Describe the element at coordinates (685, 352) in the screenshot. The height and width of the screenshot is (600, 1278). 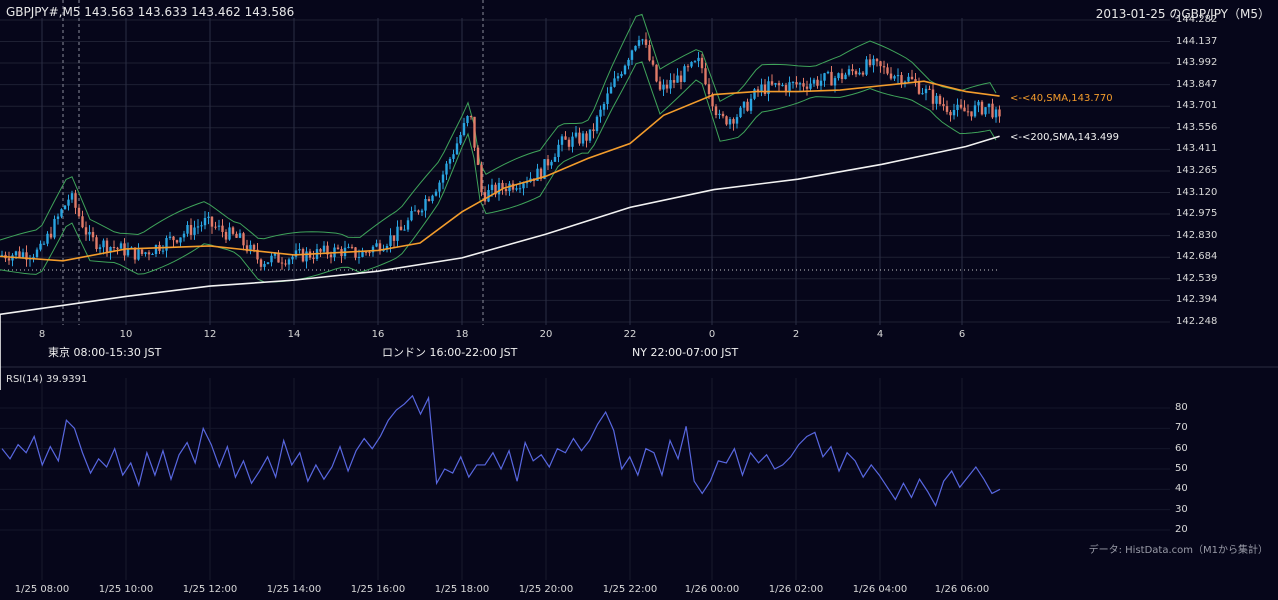
I see `session-ny-label: NY 22:00-07:00 JST` at that location.